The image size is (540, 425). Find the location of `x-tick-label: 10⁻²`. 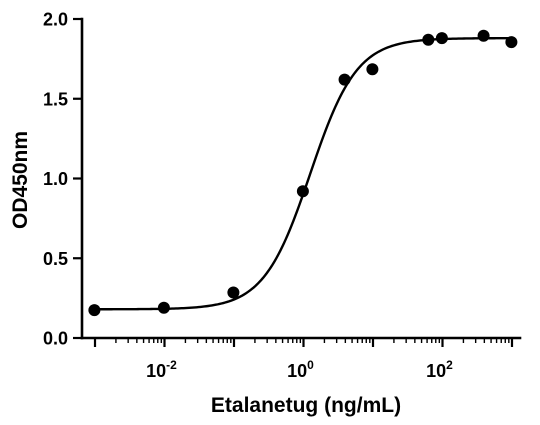

x-tick-label: 10⁻² is located at coordinates (161, 369).